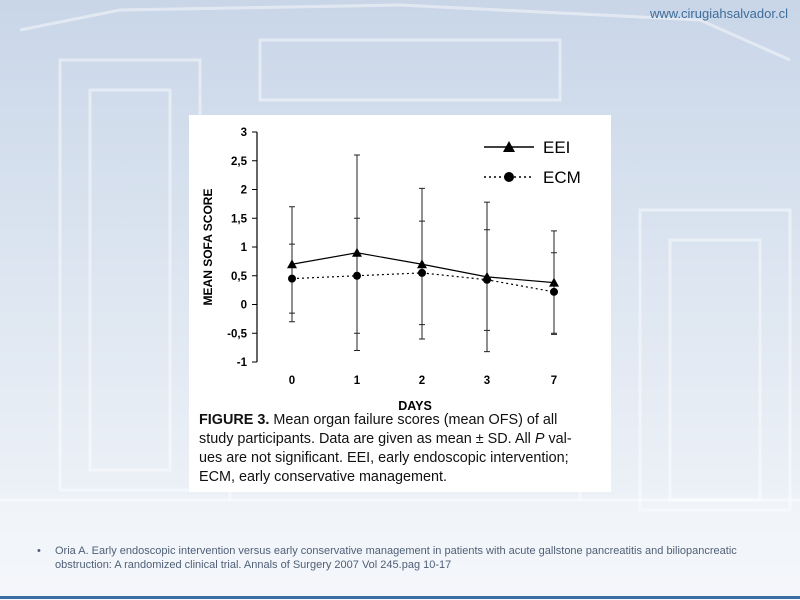 This screenshot has height=600, width=800. Describe the element at coordinates (237, 334) in the screenshot. I see `y-tick-label: -0,5` at that location.